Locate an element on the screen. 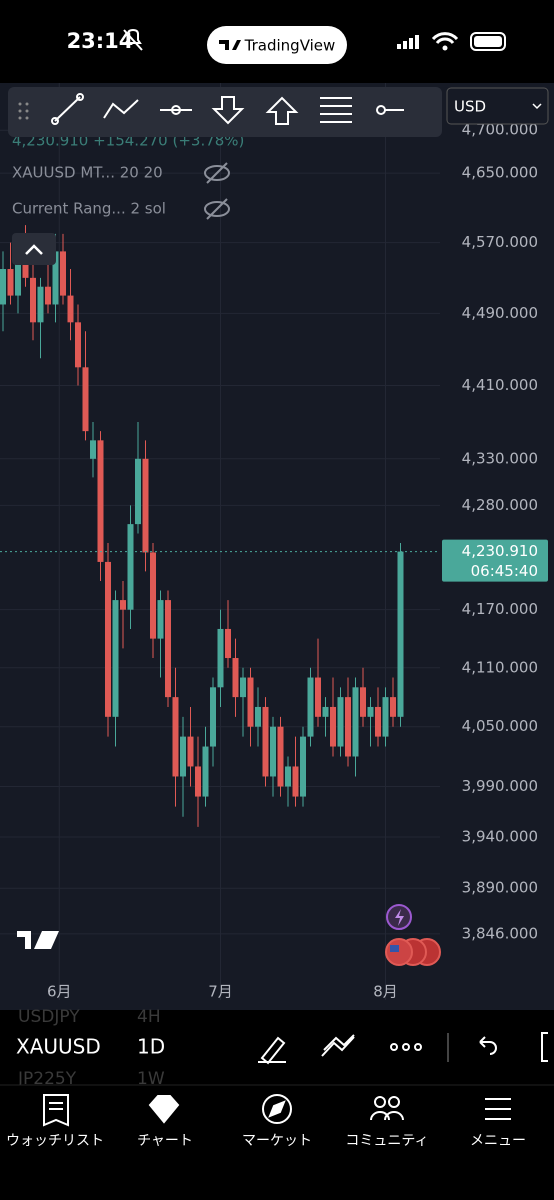  legend-indicator: Current Rang... 2 sol is located at coordinates (89, 209).